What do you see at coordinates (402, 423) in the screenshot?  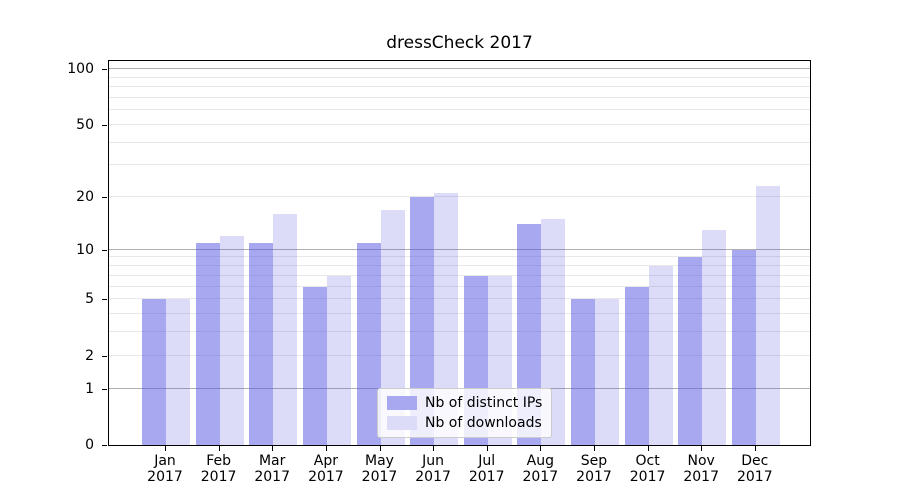 I see `legend-swatch-downloads` at bounding box center [402, 423].